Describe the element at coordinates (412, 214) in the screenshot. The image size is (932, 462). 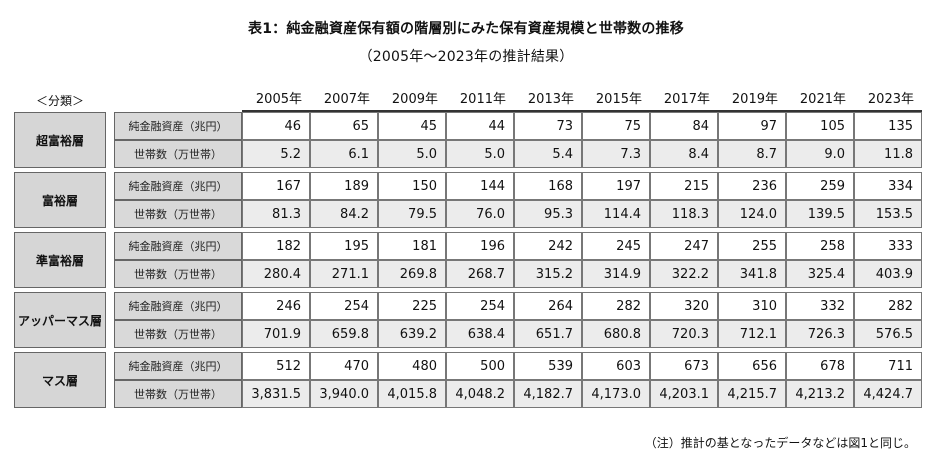
I see `households-value-cell: 79.5` at that location.